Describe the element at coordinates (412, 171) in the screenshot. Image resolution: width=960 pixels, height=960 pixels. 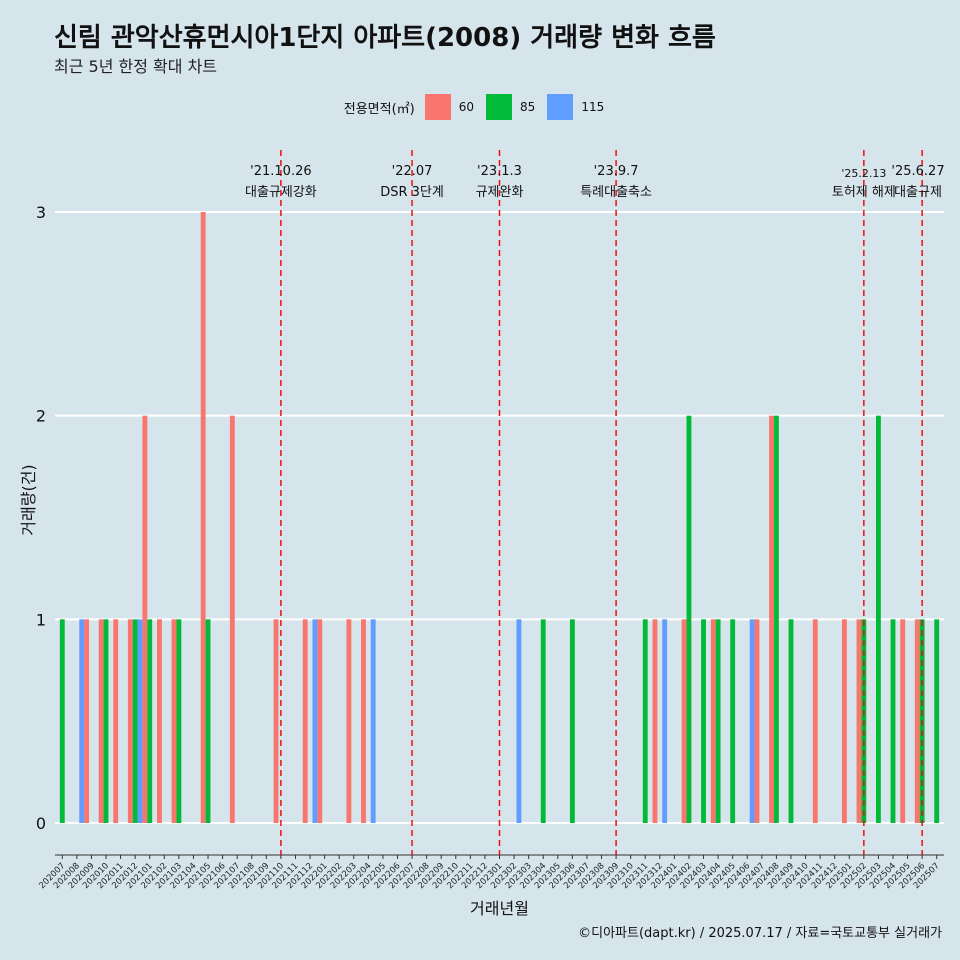
I see `event-date-1: '22.07` at that location.